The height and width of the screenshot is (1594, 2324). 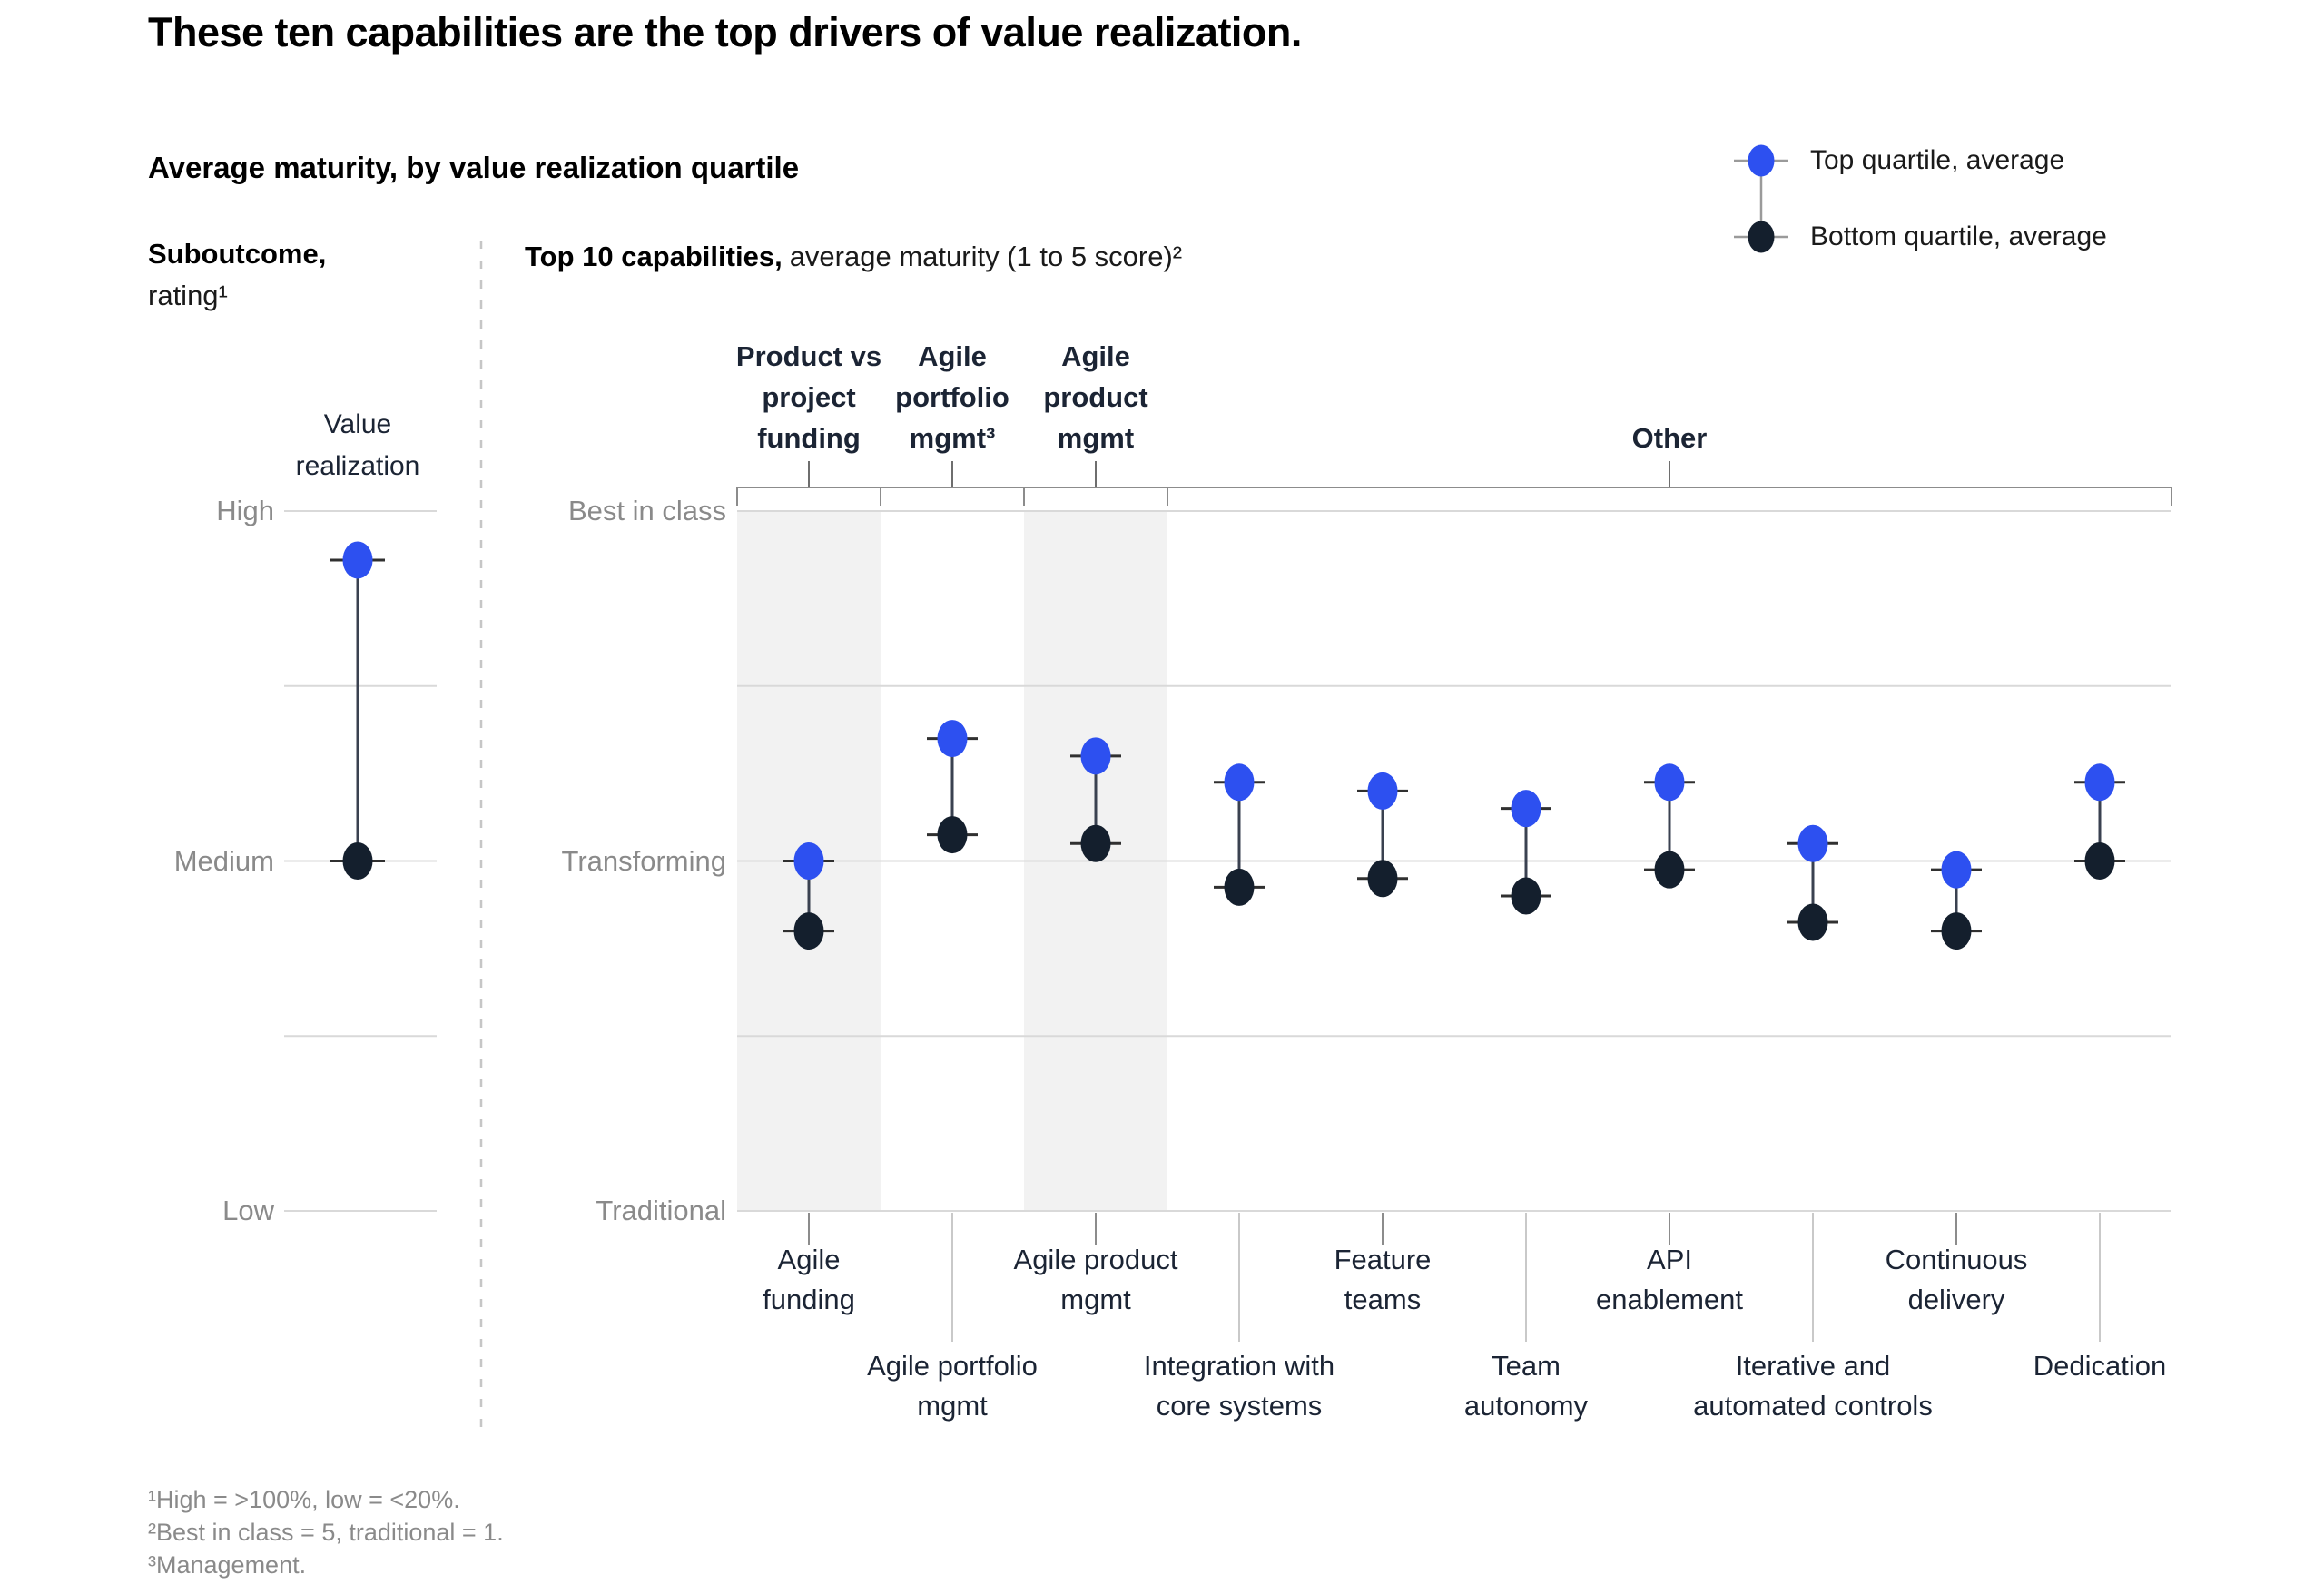 What do you see at coordinates (1813, 1386) in the screenshot?
I see `category-label: Iterative and automated controls` at bounding box center [1813, 1386].